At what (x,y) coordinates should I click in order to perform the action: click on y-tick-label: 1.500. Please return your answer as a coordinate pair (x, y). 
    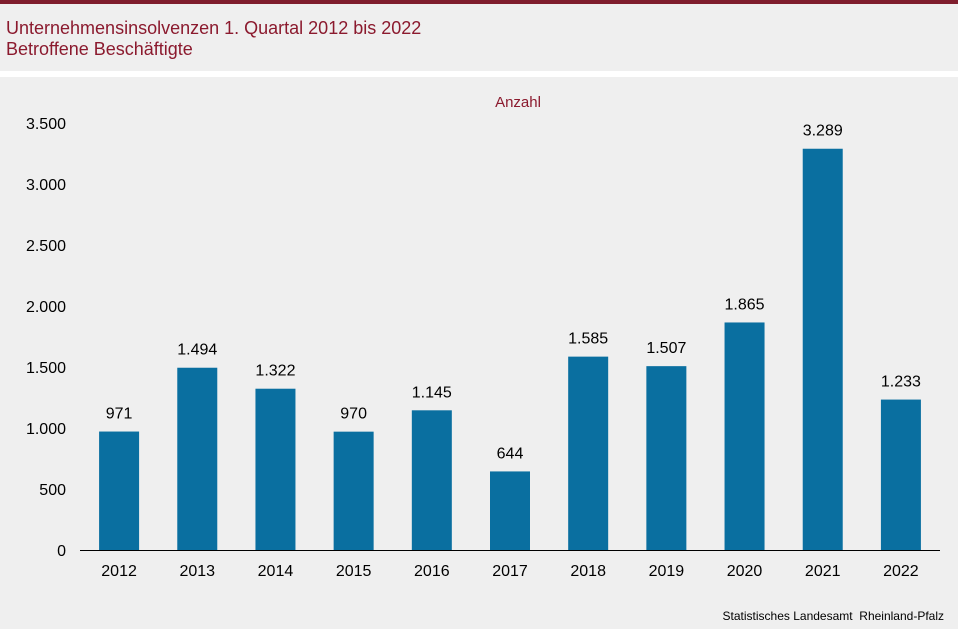
    Looking at the image, I should click on (46, 368).